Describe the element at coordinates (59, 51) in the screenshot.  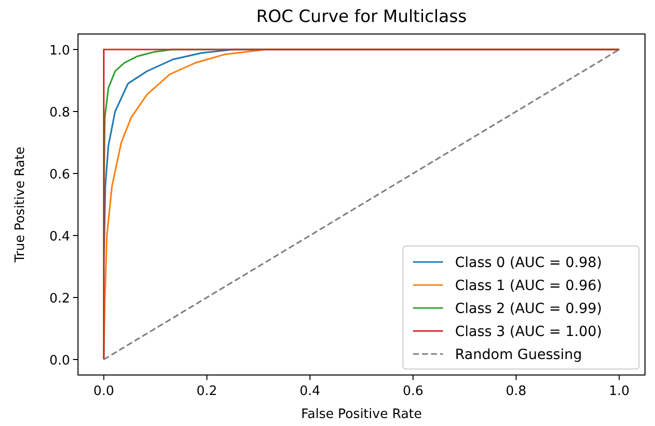
I see `y-tick-label: 1.0` at that location.